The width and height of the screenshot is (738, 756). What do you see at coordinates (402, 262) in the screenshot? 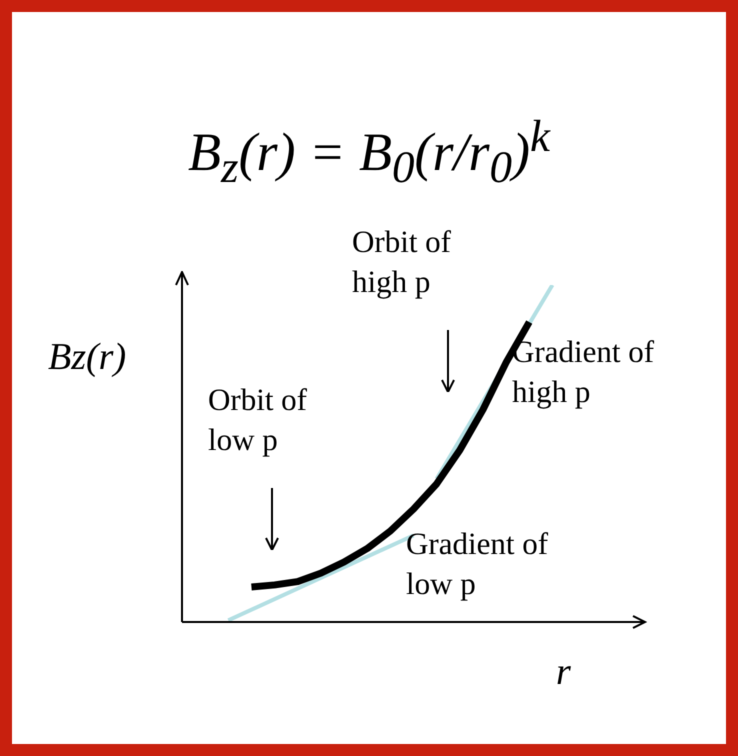
I see `annotation: Orbit of high p` at bounding box center [402, 262].